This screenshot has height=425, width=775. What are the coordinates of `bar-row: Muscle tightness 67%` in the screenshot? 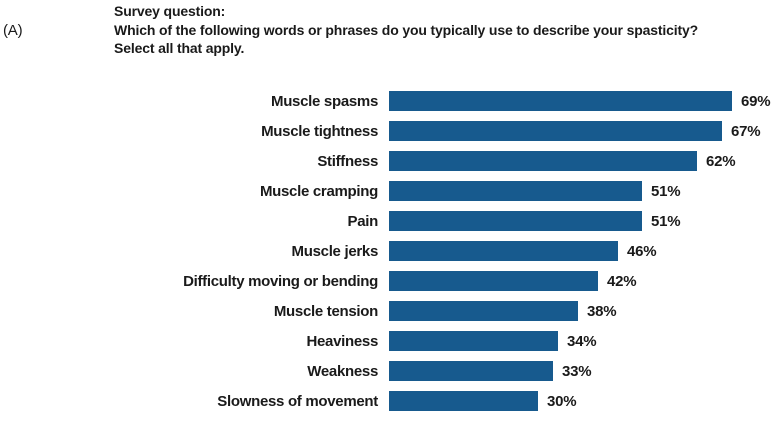 It's located at (387, 131).